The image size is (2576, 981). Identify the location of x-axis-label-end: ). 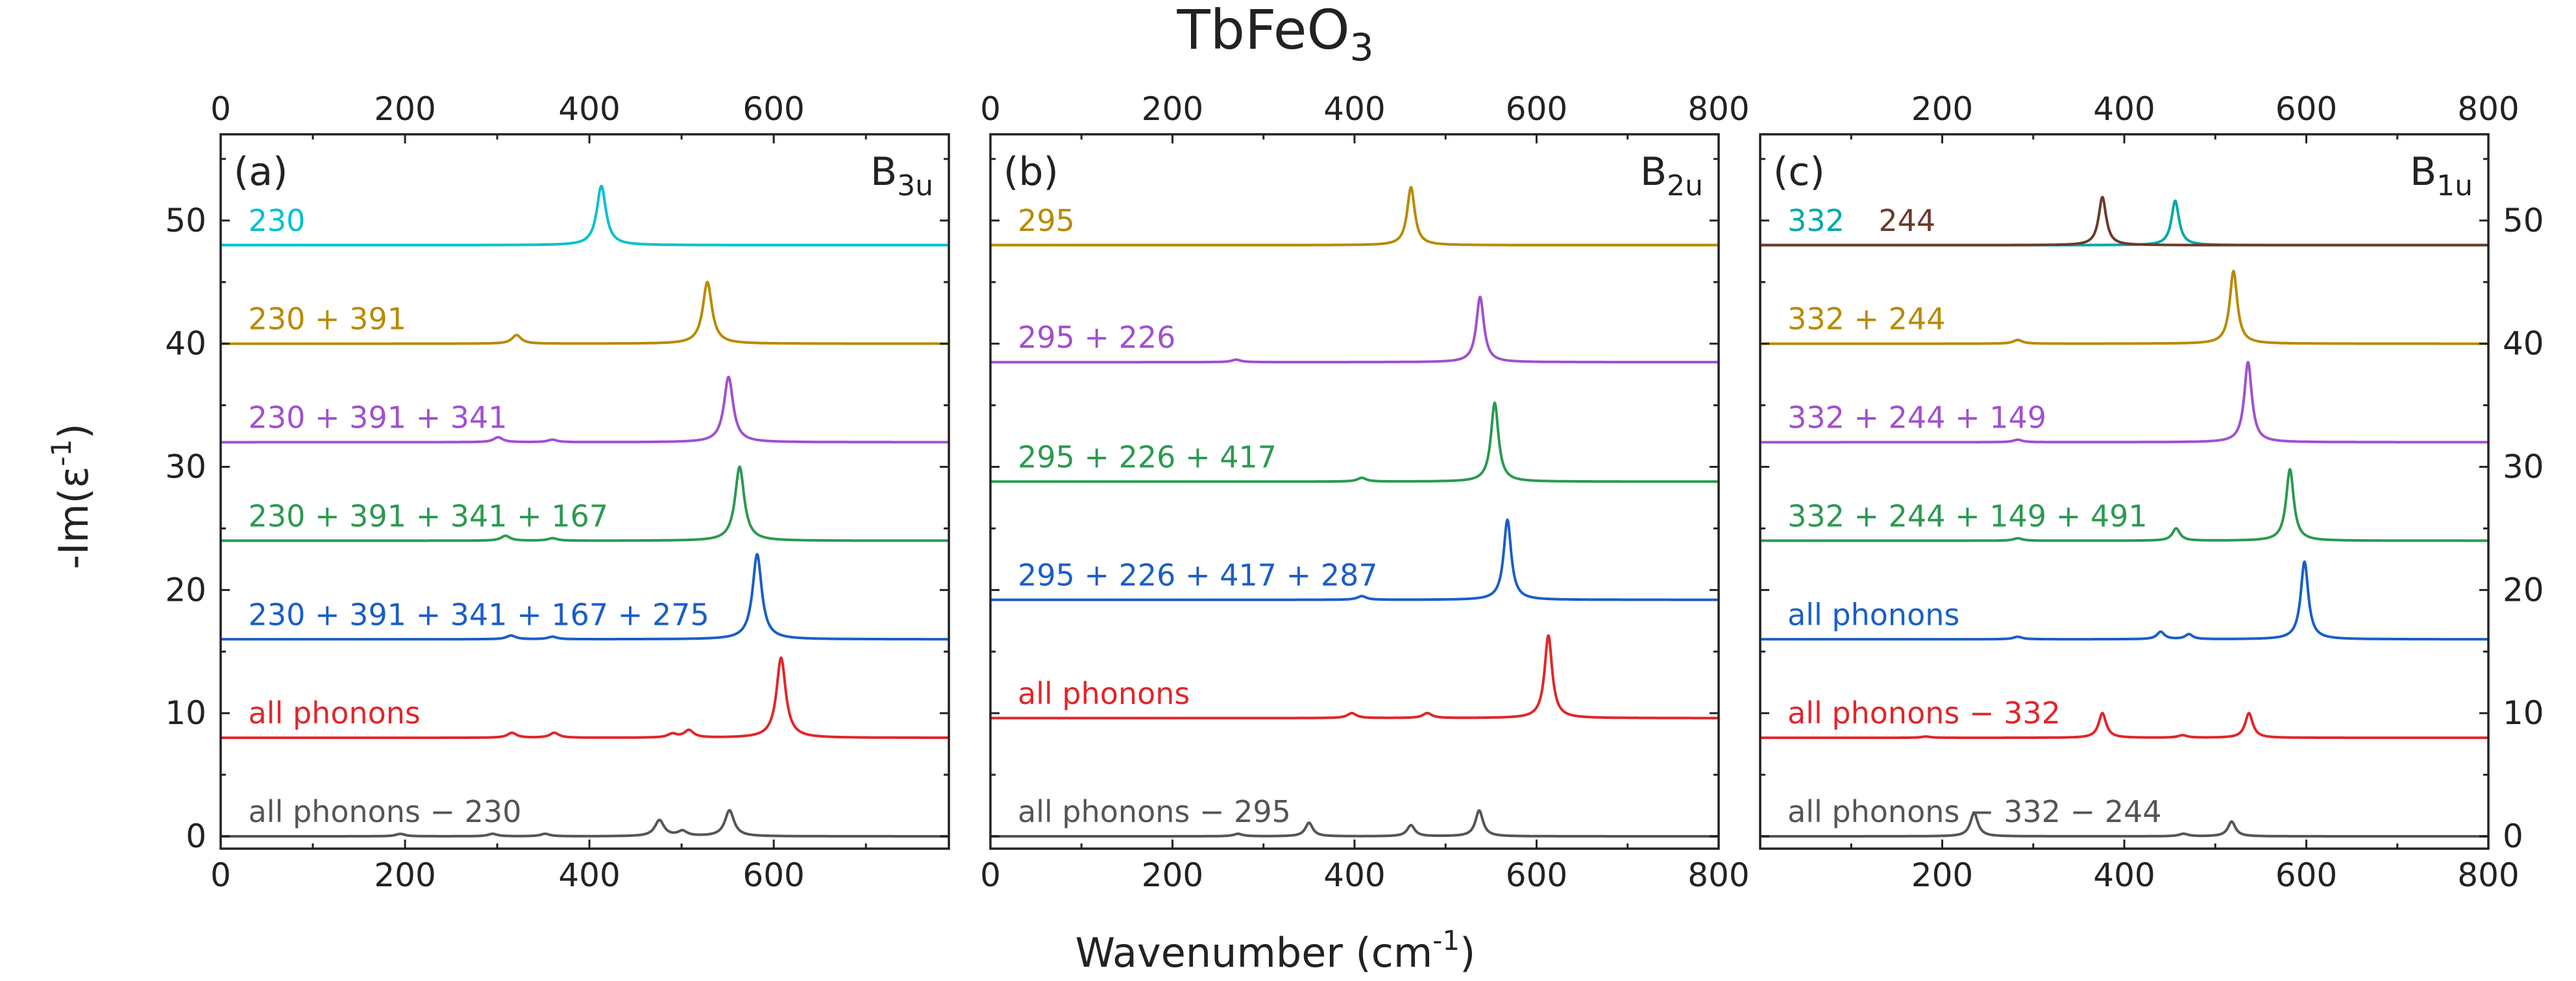
(1467, 953).